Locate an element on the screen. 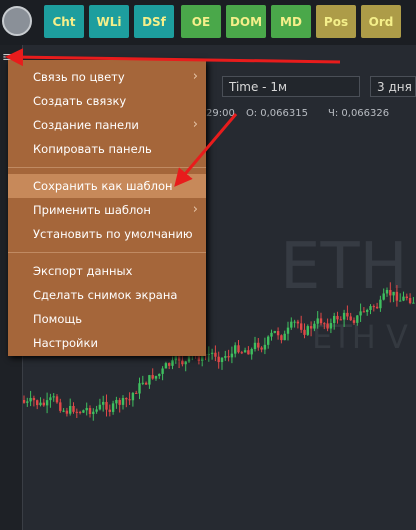 This screenshot has height=530, width=416. menu-item: Экспорт данных is located at coordinates (107, 271).